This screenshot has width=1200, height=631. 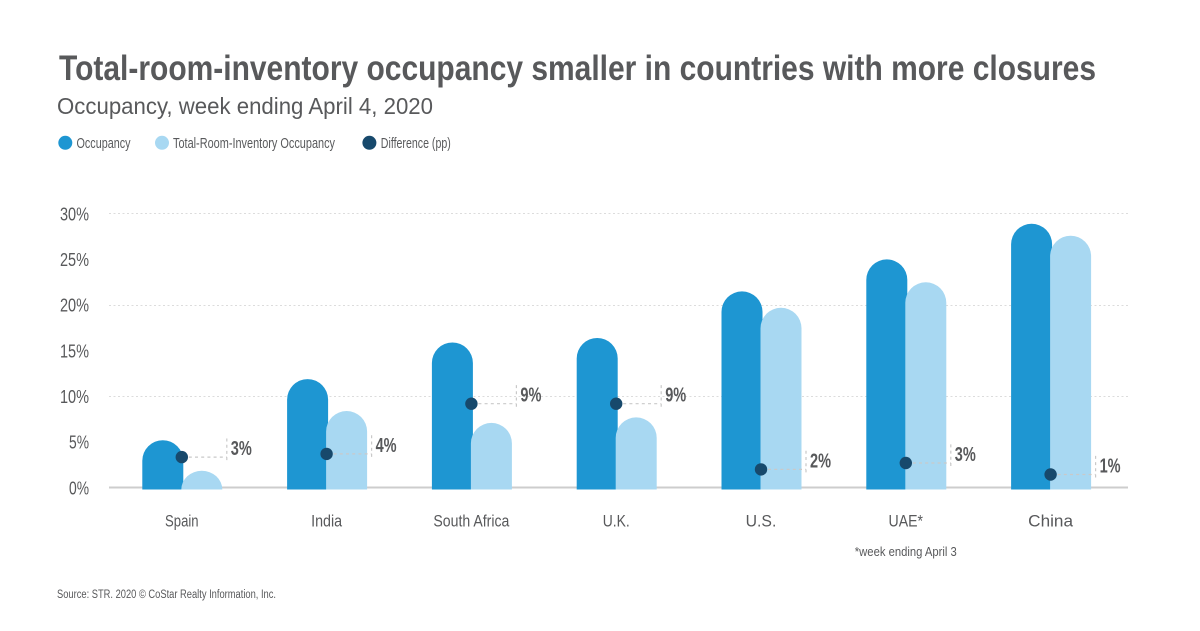 What do you see at coordinates (386, 446) in the screenshot?
I see `svg-text: 4%` at bounding box center [386, 446].